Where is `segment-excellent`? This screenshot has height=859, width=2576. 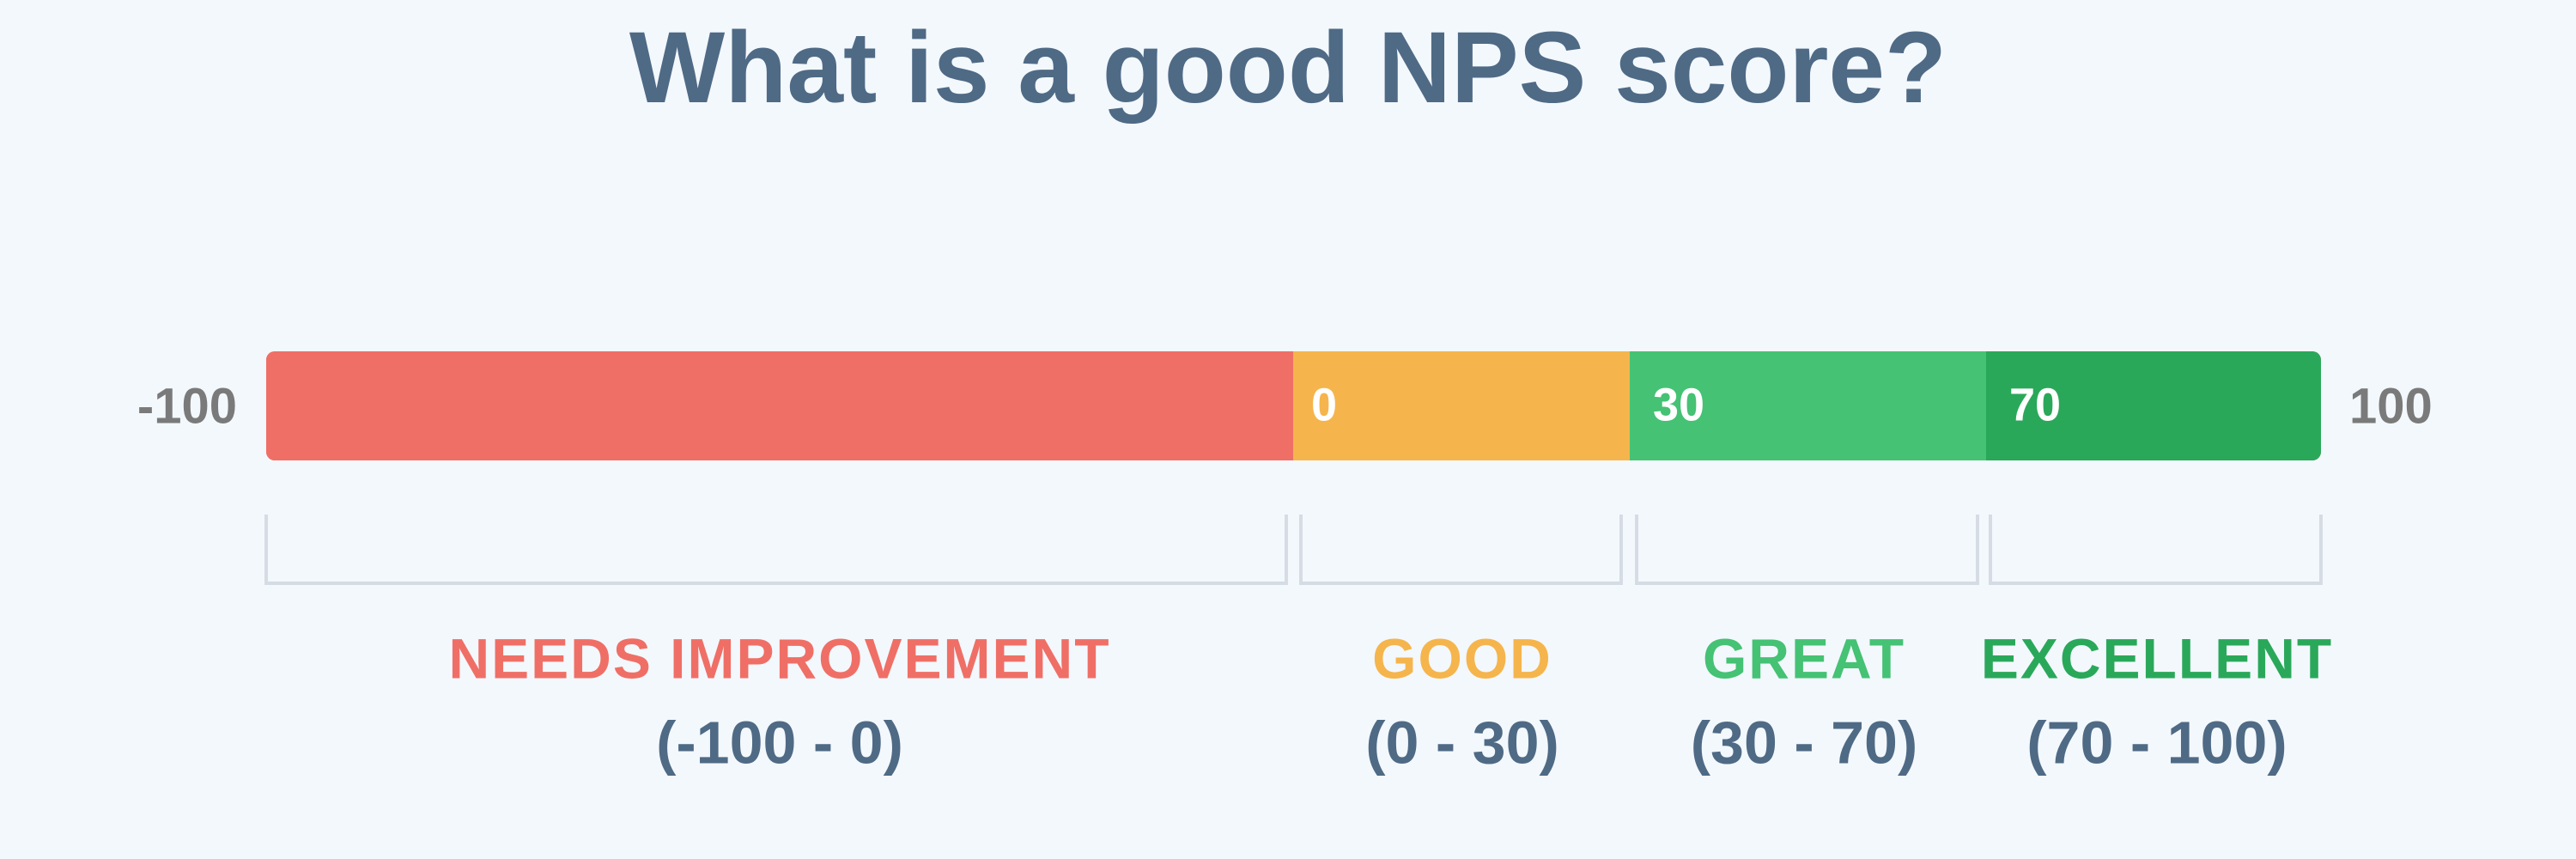
segment-excellent is located at coordinates (2153, 406).